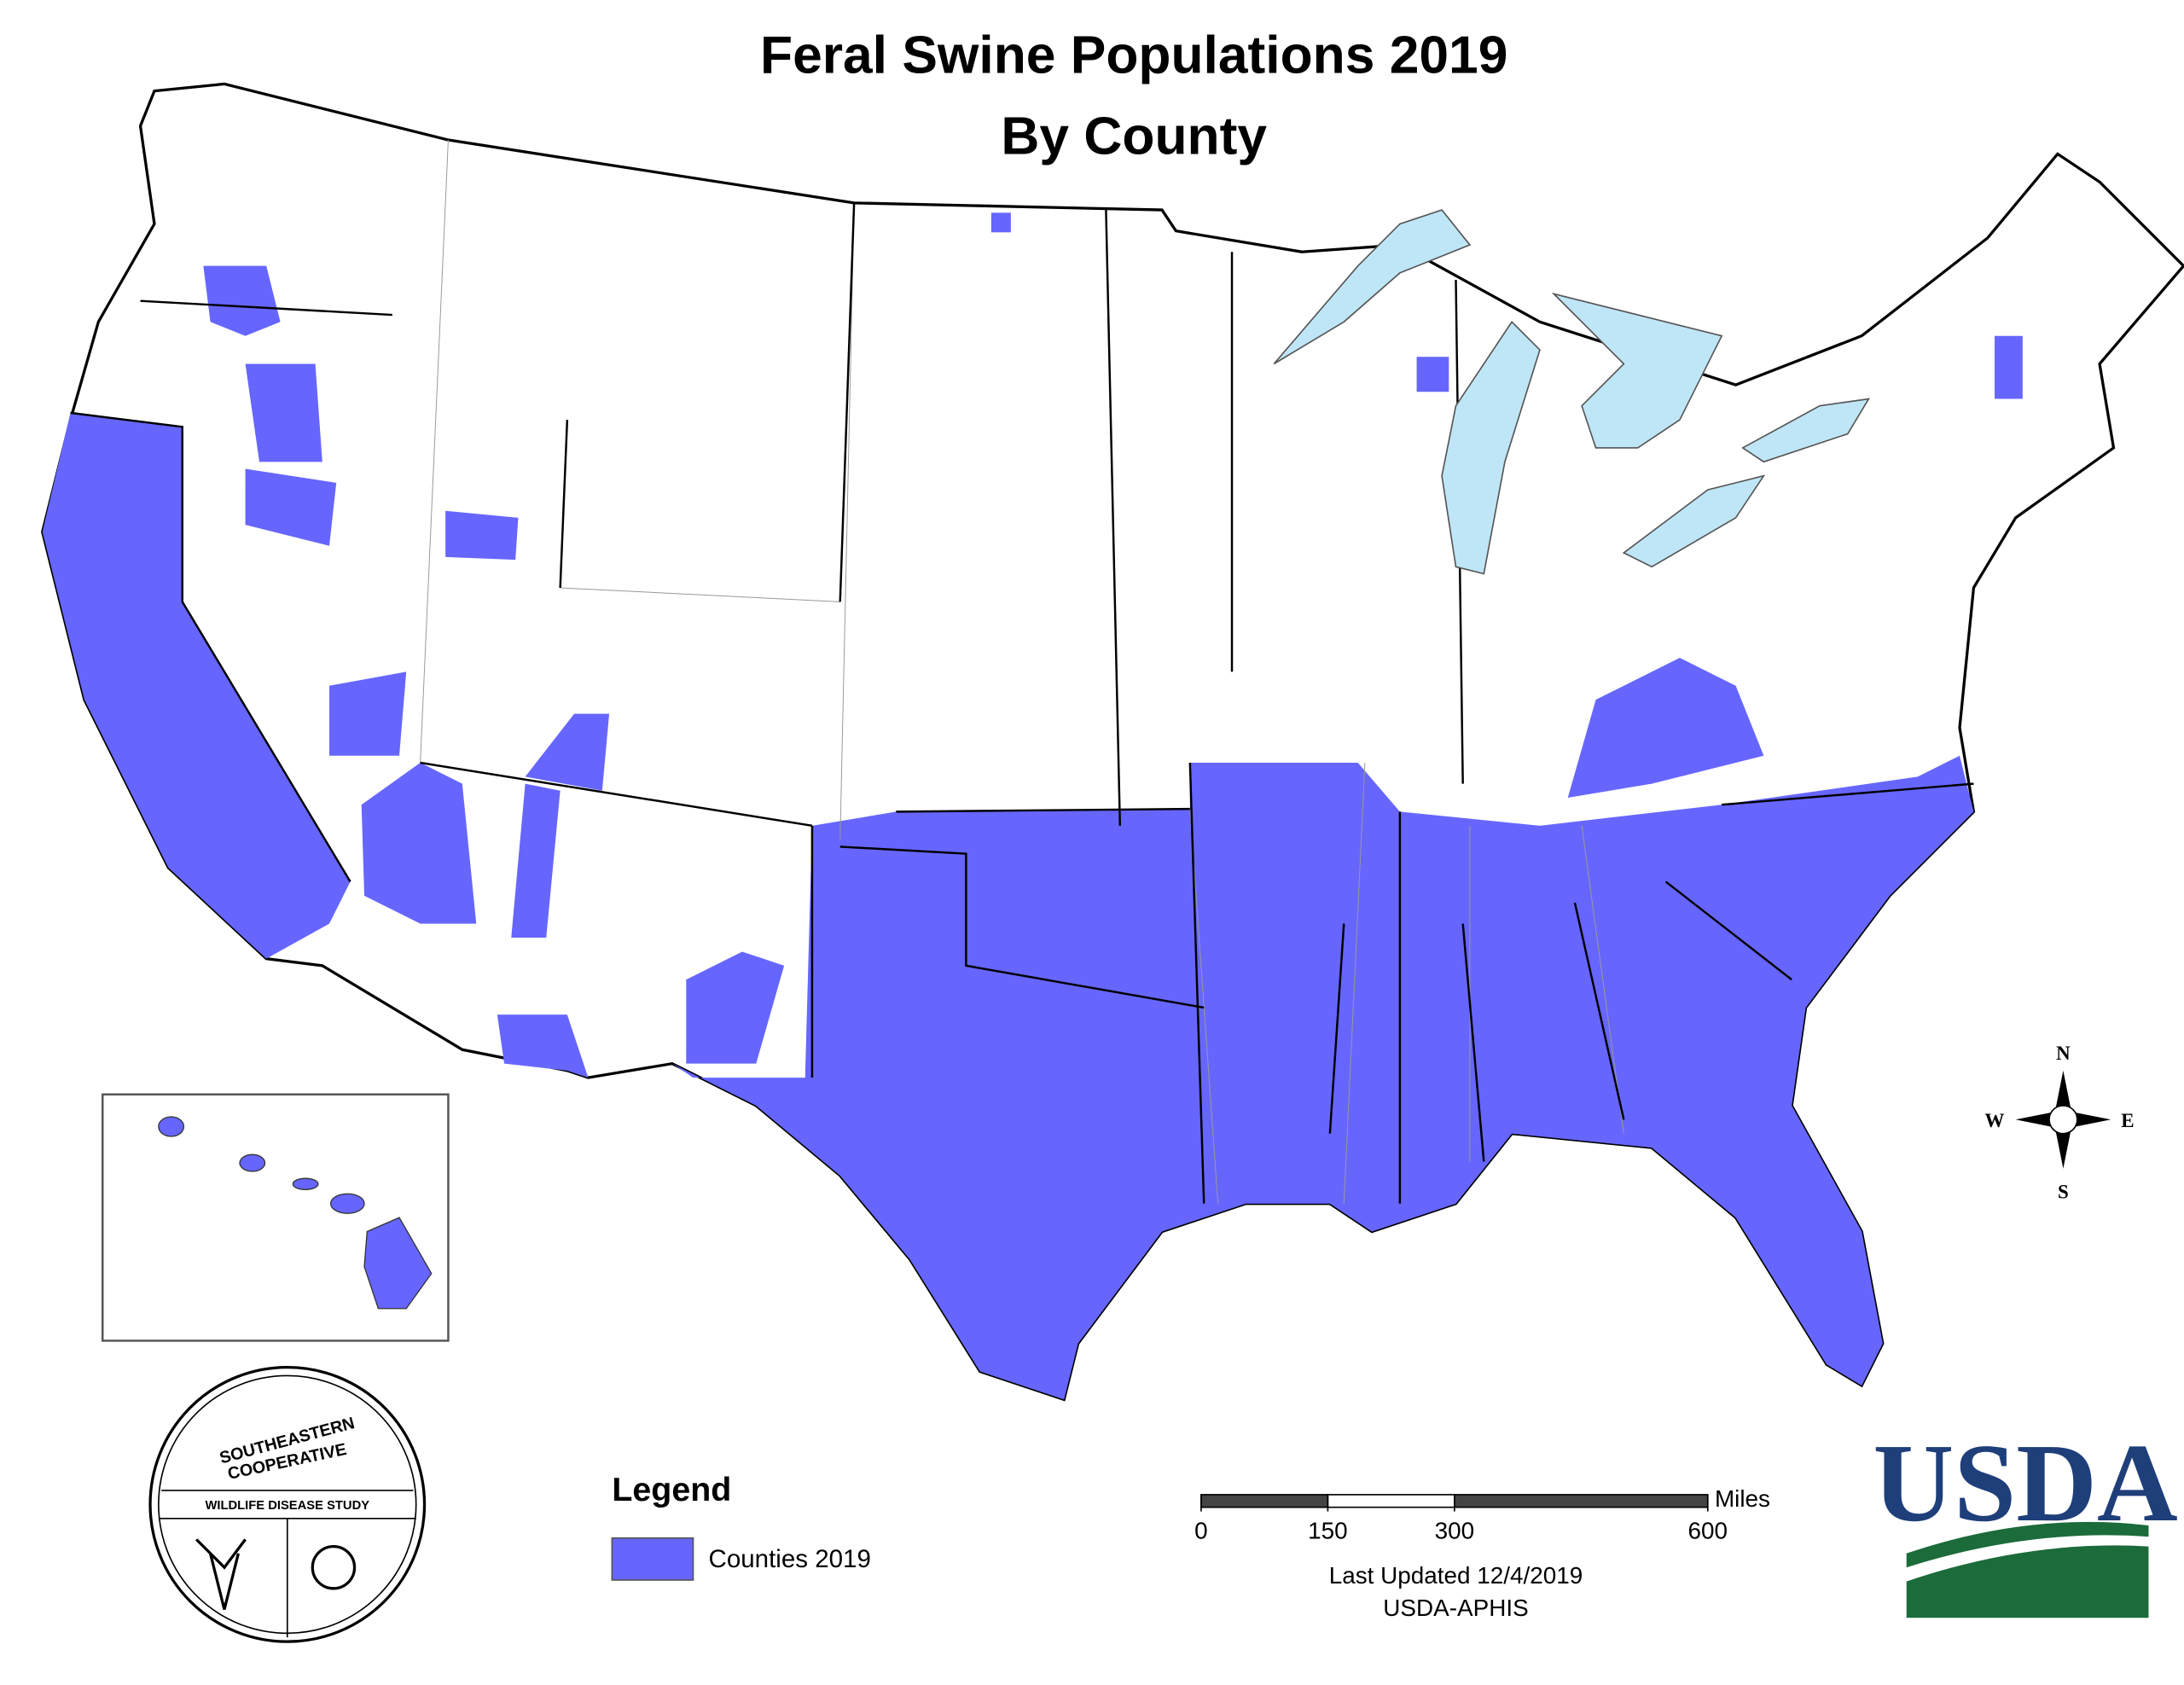  I want to click on scale-label: 150, so click(1328, 1531).